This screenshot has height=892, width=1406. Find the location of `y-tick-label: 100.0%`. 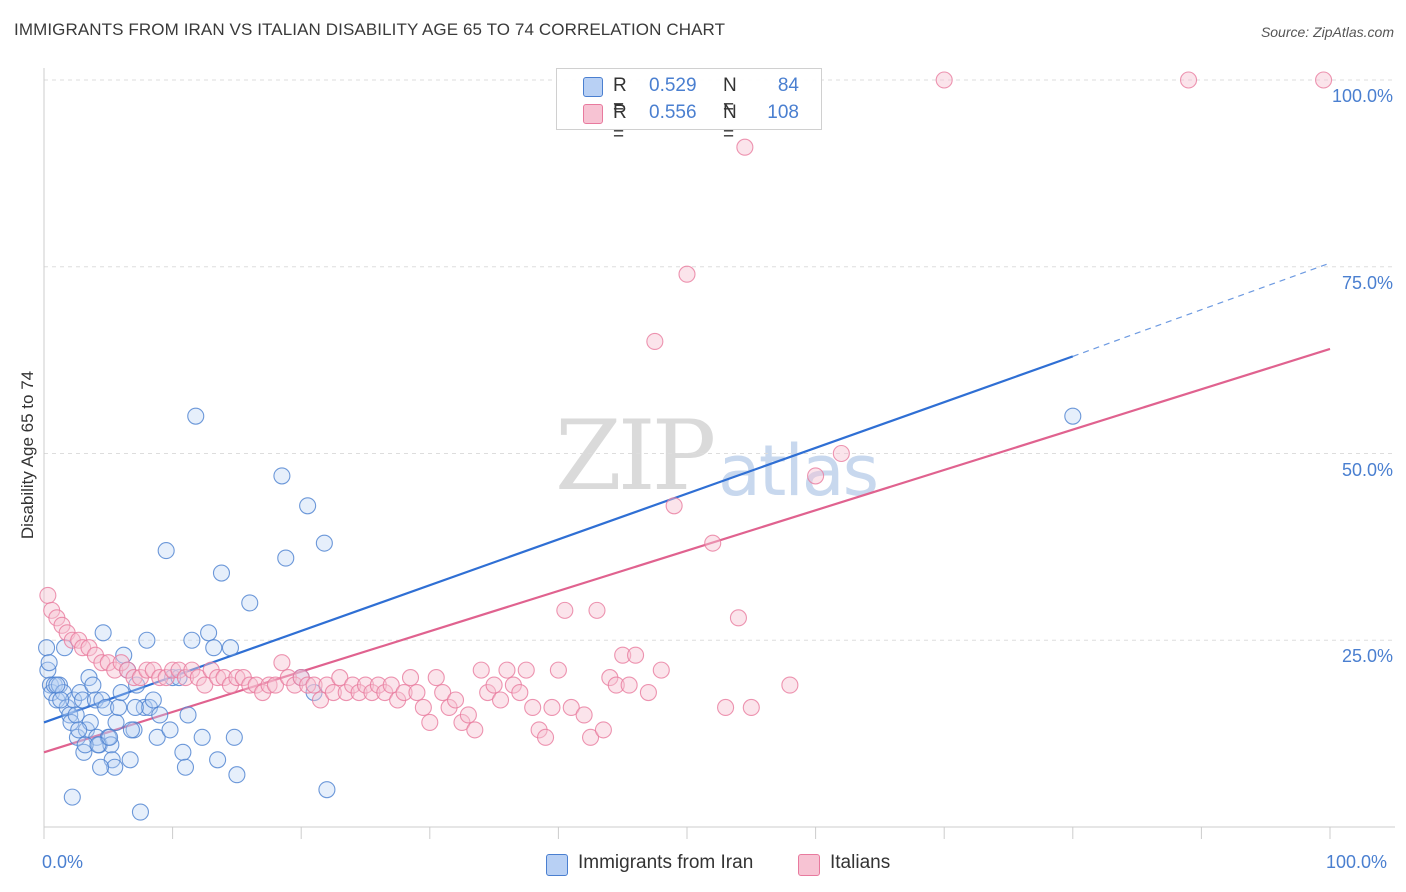

y-tick-label: 100.0% is located at coordinates (1362, 96).